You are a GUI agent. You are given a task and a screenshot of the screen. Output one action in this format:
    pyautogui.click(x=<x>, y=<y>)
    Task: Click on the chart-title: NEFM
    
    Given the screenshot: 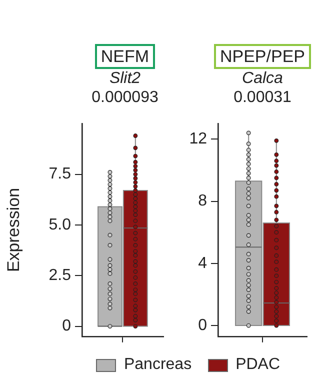 What is the action you would take?
    pyautogui.click(x=125, y=56)
    